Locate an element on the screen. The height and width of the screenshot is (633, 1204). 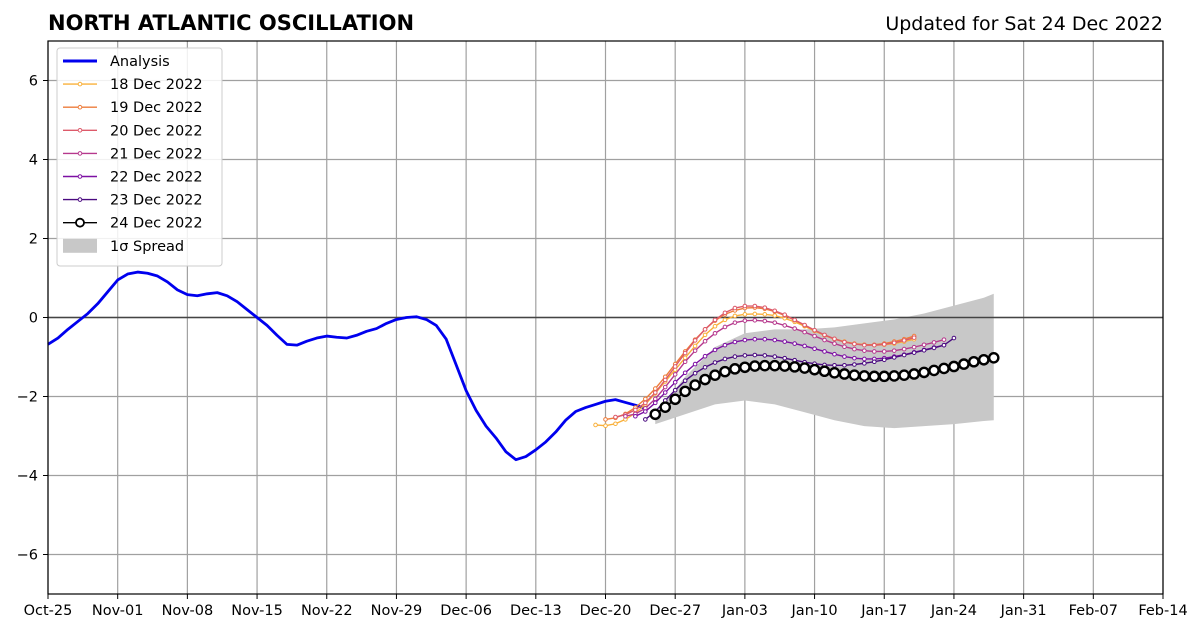
chart-subtitle: Updated for Sat 24 Dec 2022 is located at coordinates (1024, 24).